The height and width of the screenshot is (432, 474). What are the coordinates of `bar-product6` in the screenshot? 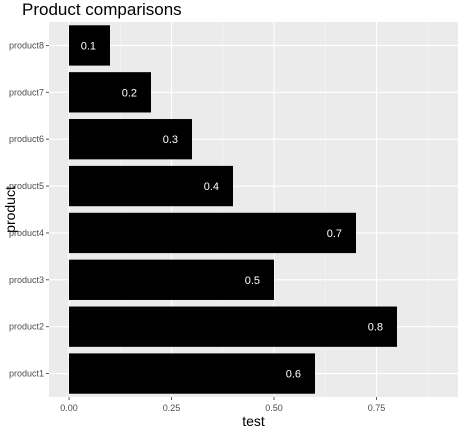 It's located at (130, 139).